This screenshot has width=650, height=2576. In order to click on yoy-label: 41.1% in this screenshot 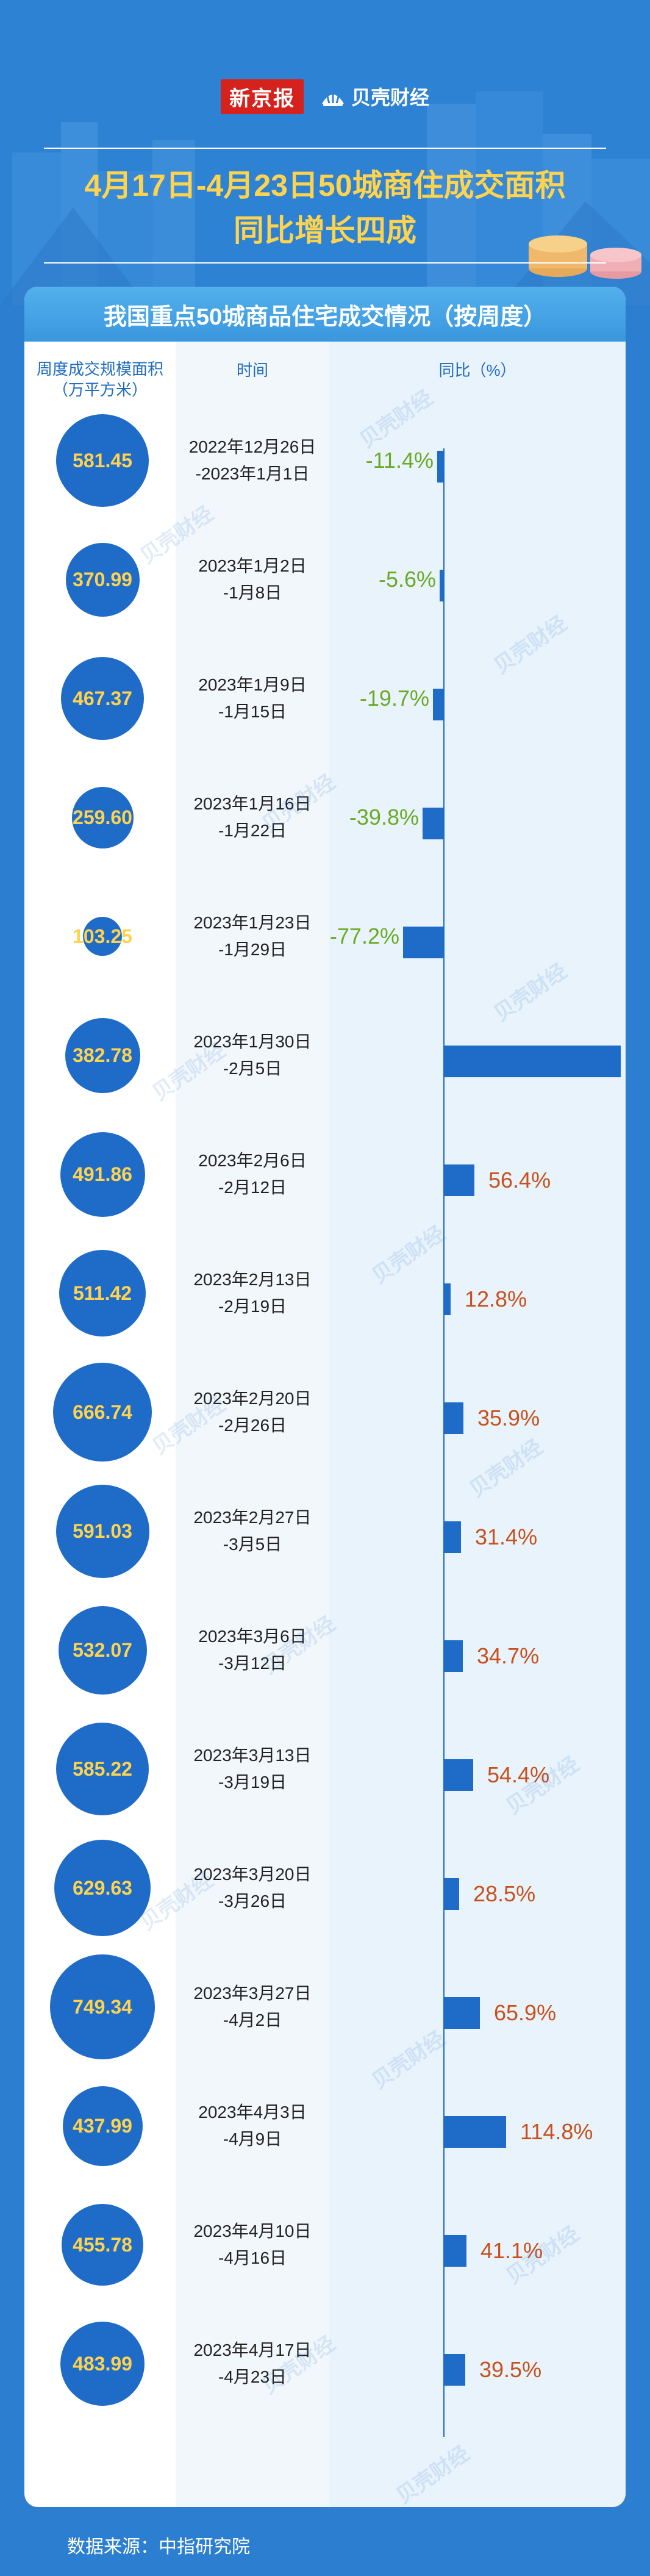, I will do `click(511, 2251)`.